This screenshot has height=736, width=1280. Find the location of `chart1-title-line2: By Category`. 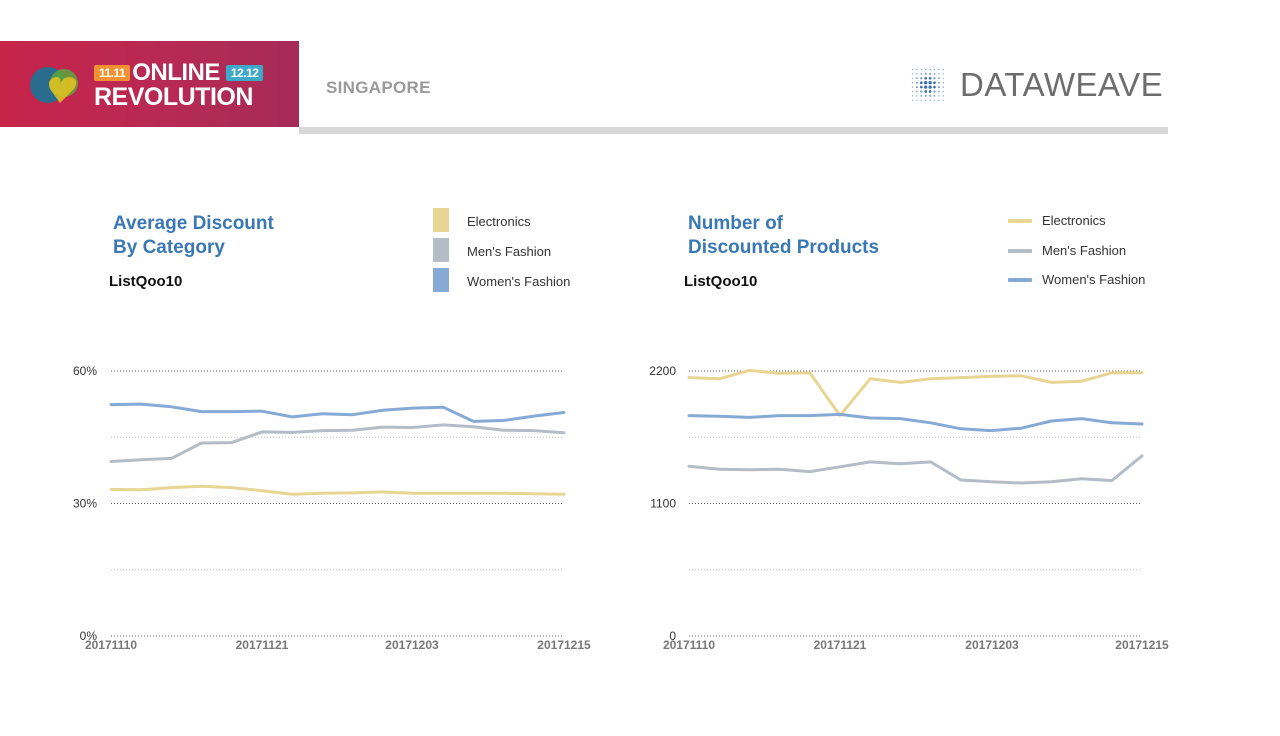

chart1-title-line2: By Category is located at coordinates (169, 247).